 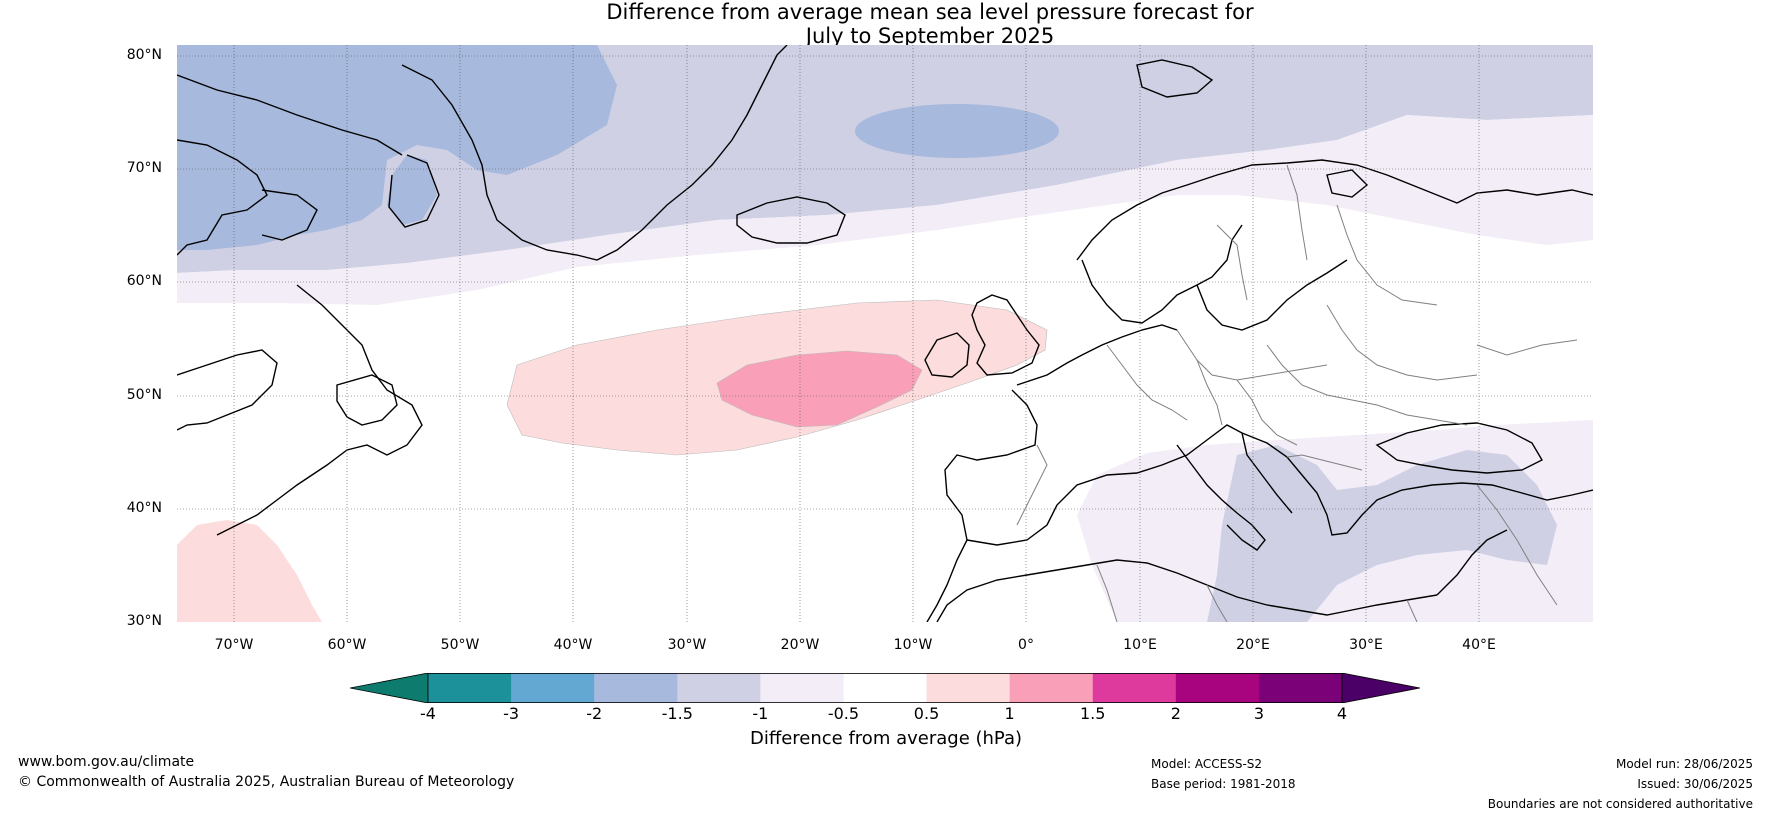 What do you see at coordinates (1026, 645) in the screenshot?
I see `lon-label-0: 0°` at bounding box center [1026, 645].